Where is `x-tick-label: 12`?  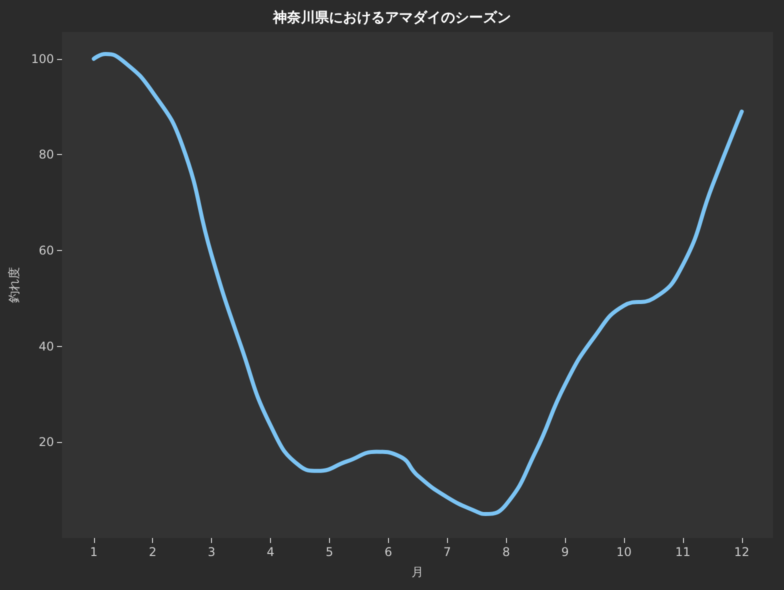
x-tick-label: 12 is located at coordinates (742, 552).